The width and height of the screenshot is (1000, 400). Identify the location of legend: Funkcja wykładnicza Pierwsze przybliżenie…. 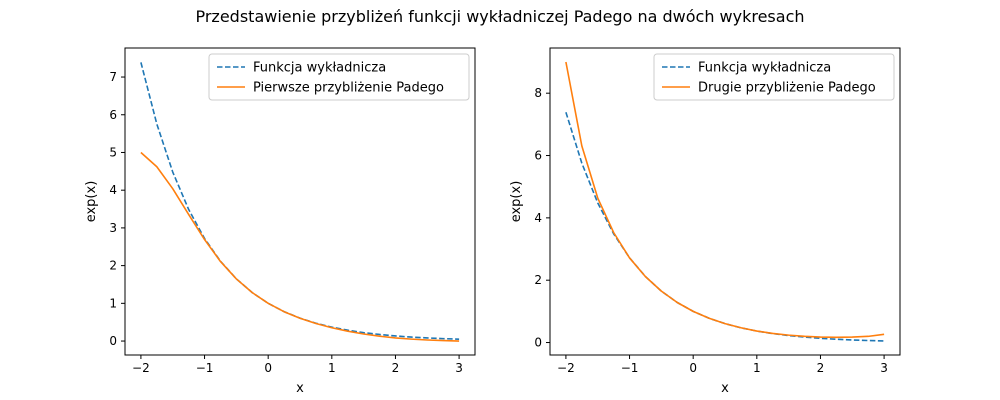
(339, 77).